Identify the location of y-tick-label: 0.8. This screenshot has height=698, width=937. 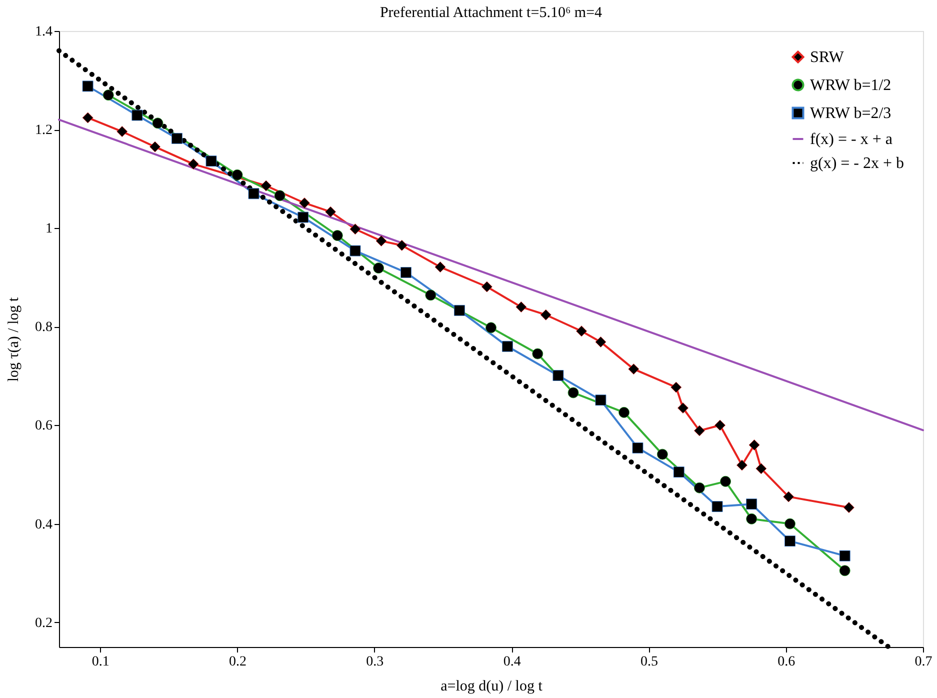
(43, 328).